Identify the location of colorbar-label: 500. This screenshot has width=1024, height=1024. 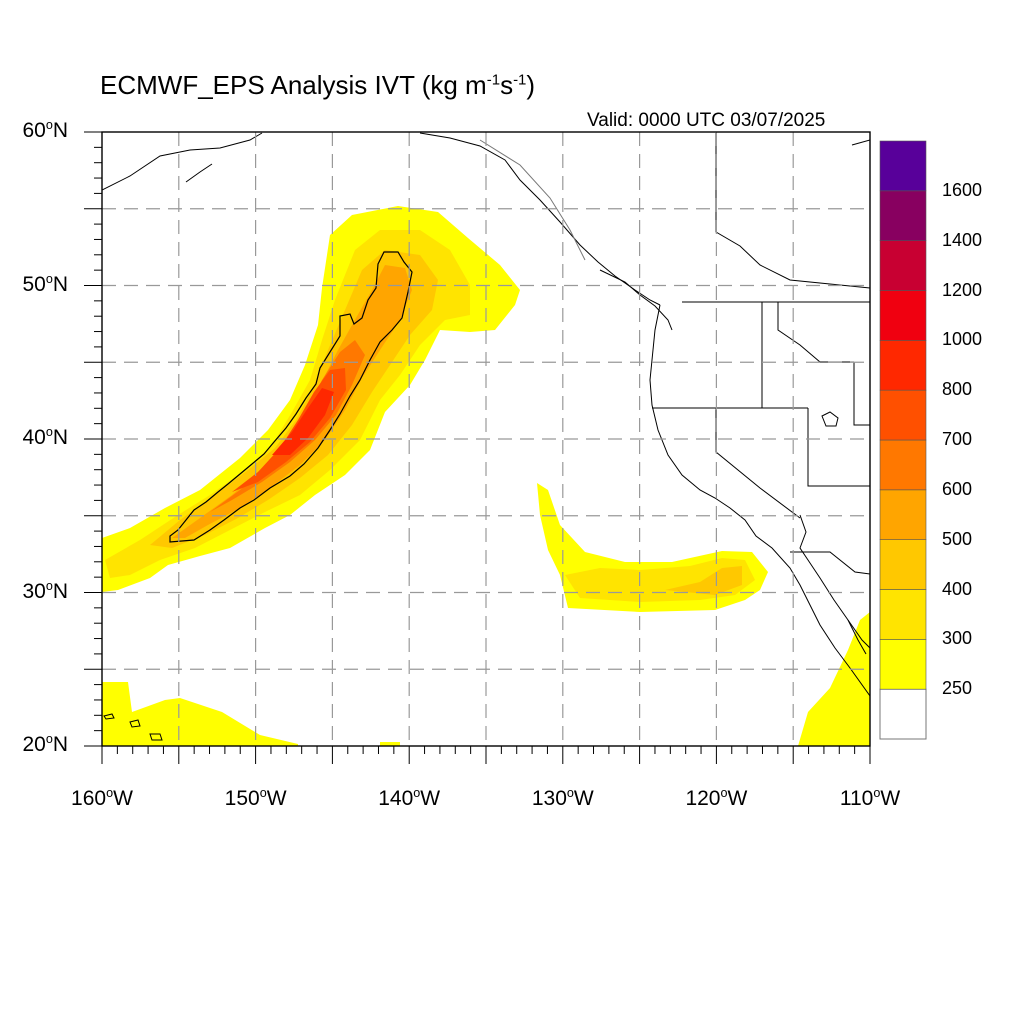
(957, 538).